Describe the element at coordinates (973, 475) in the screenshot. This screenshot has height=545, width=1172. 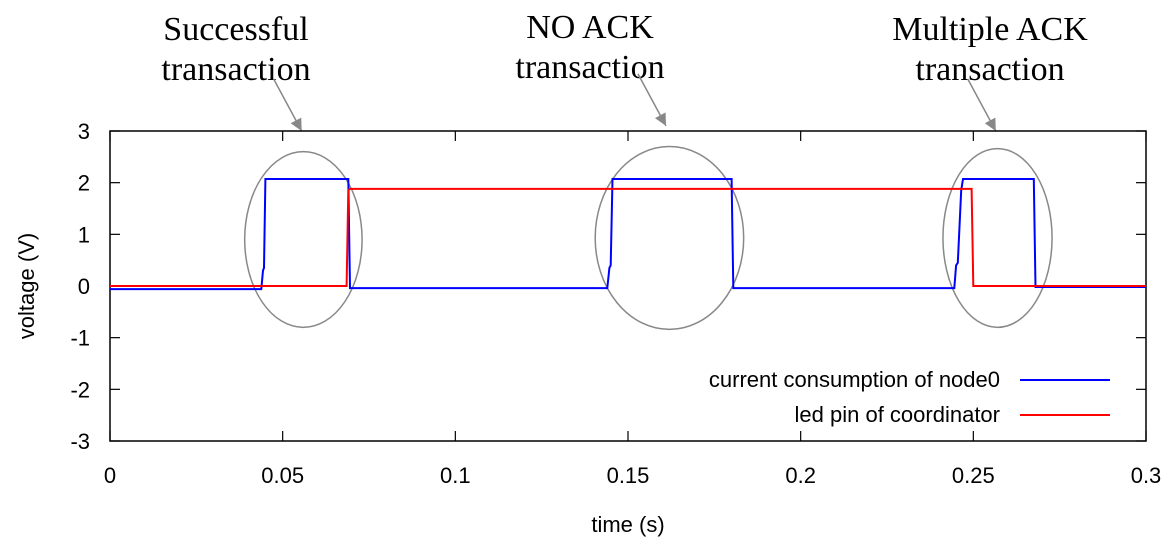
I see `x-tick-label: 0.25` at that location.